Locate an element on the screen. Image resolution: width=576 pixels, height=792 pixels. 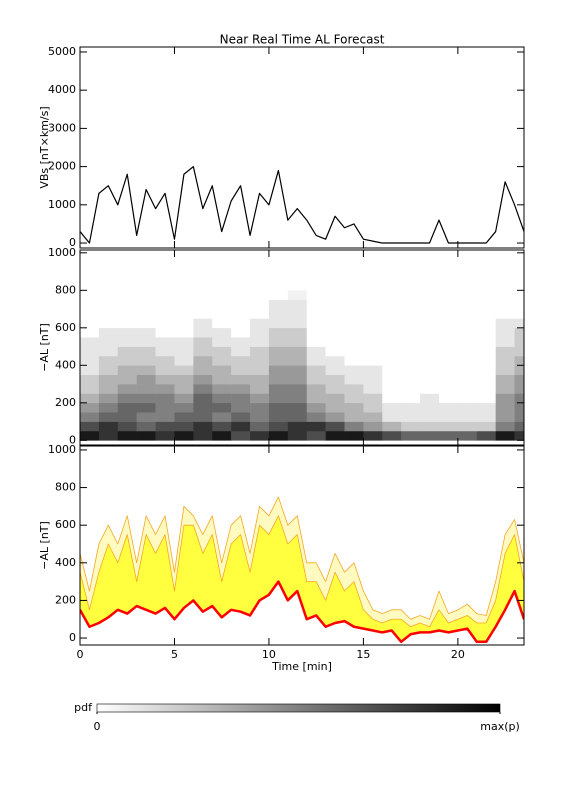
chart-title: Near Real Time AL Forecast is located at coordinates (302, 40).